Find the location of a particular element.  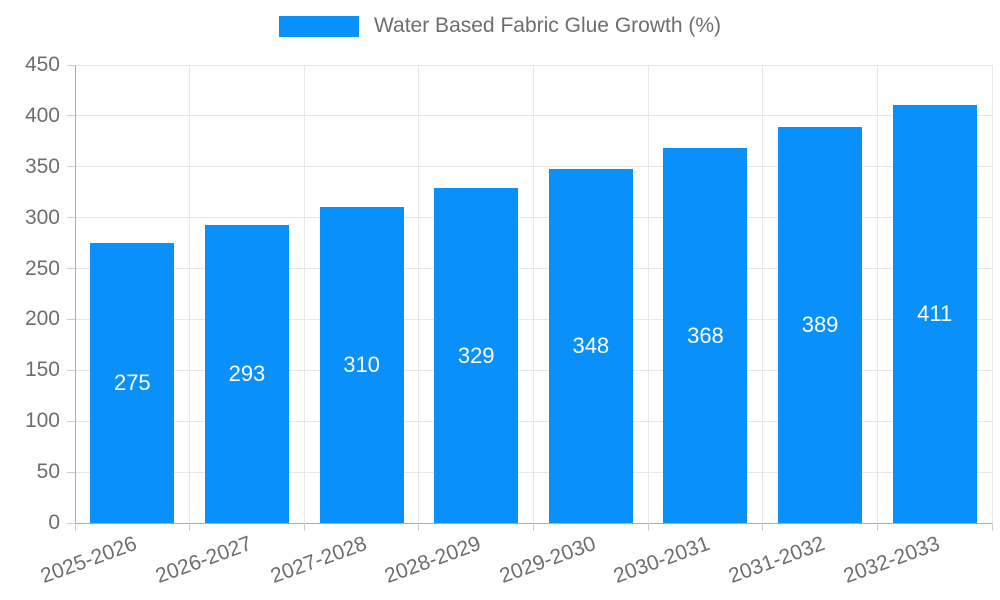

bar-2032-2033: 411 is located at coordinates (934, 313).